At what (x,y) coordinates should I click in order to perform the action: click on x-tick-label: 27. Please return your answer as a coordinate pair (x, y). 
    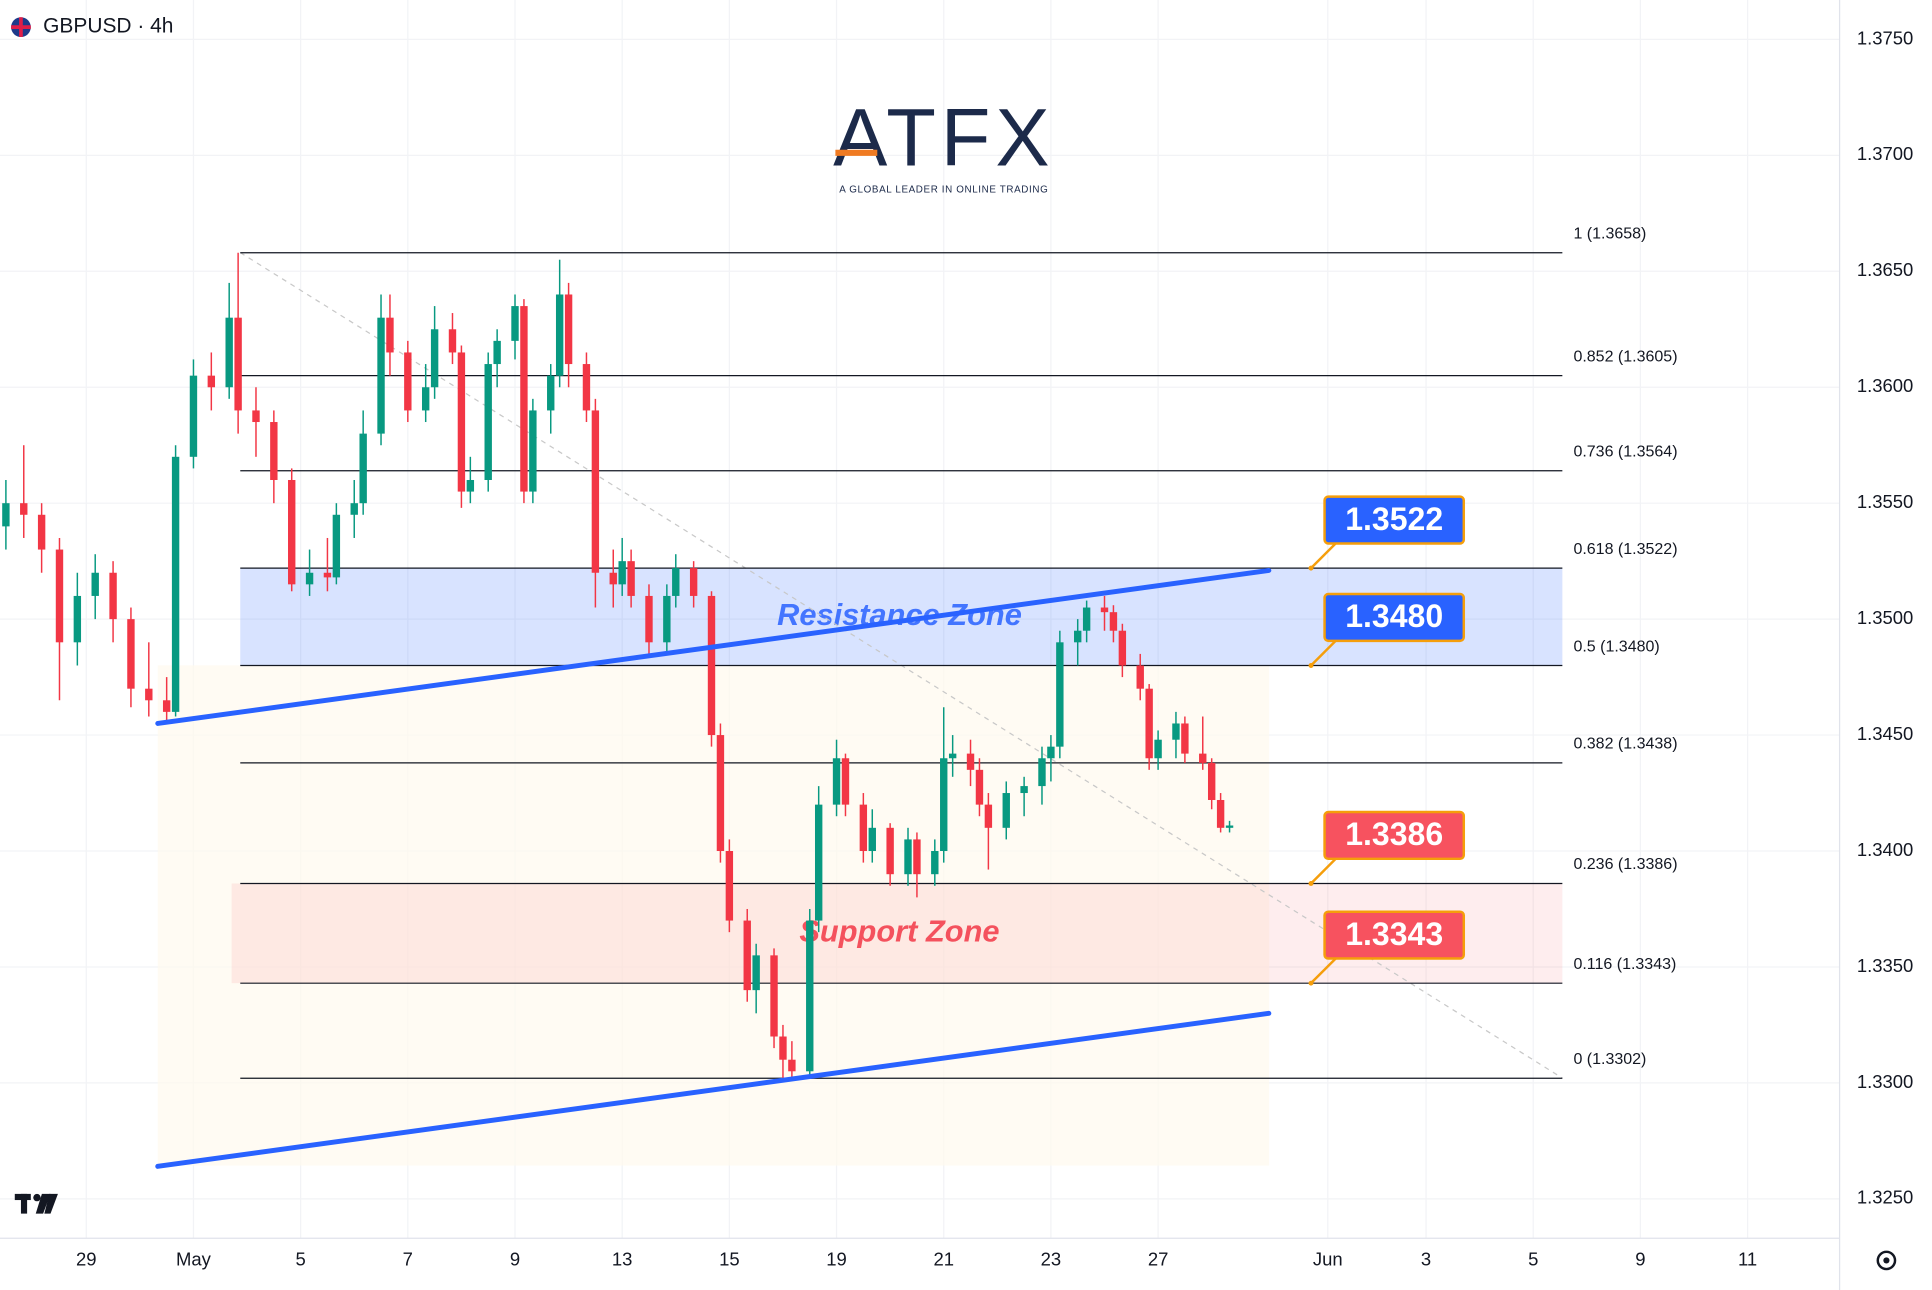
    Looking at the image, I should click on (1158, 1258).